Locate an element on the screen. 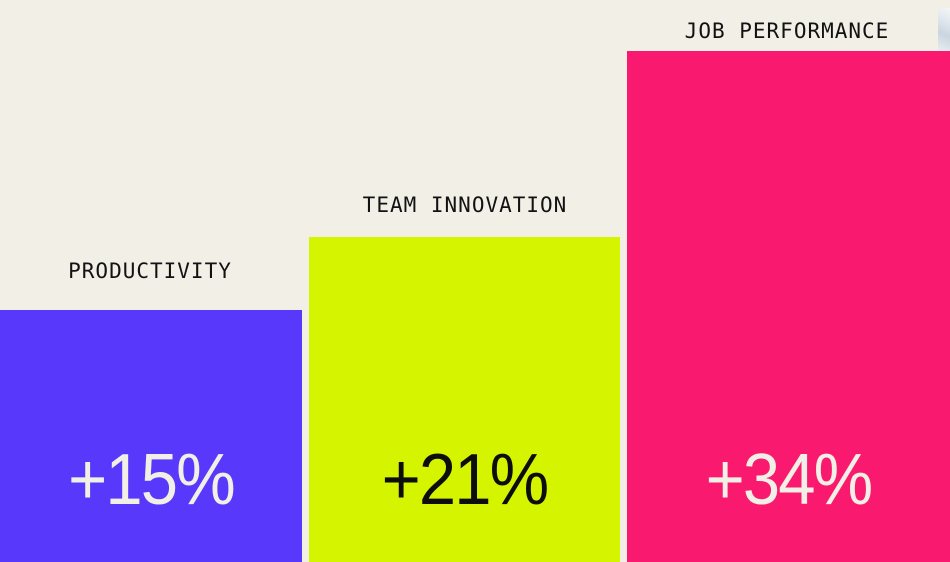 The width and height of the screenshot is (950, 562). category-label-job-performance: JOB PERFORMANCE is located at coordinates (787, 31).